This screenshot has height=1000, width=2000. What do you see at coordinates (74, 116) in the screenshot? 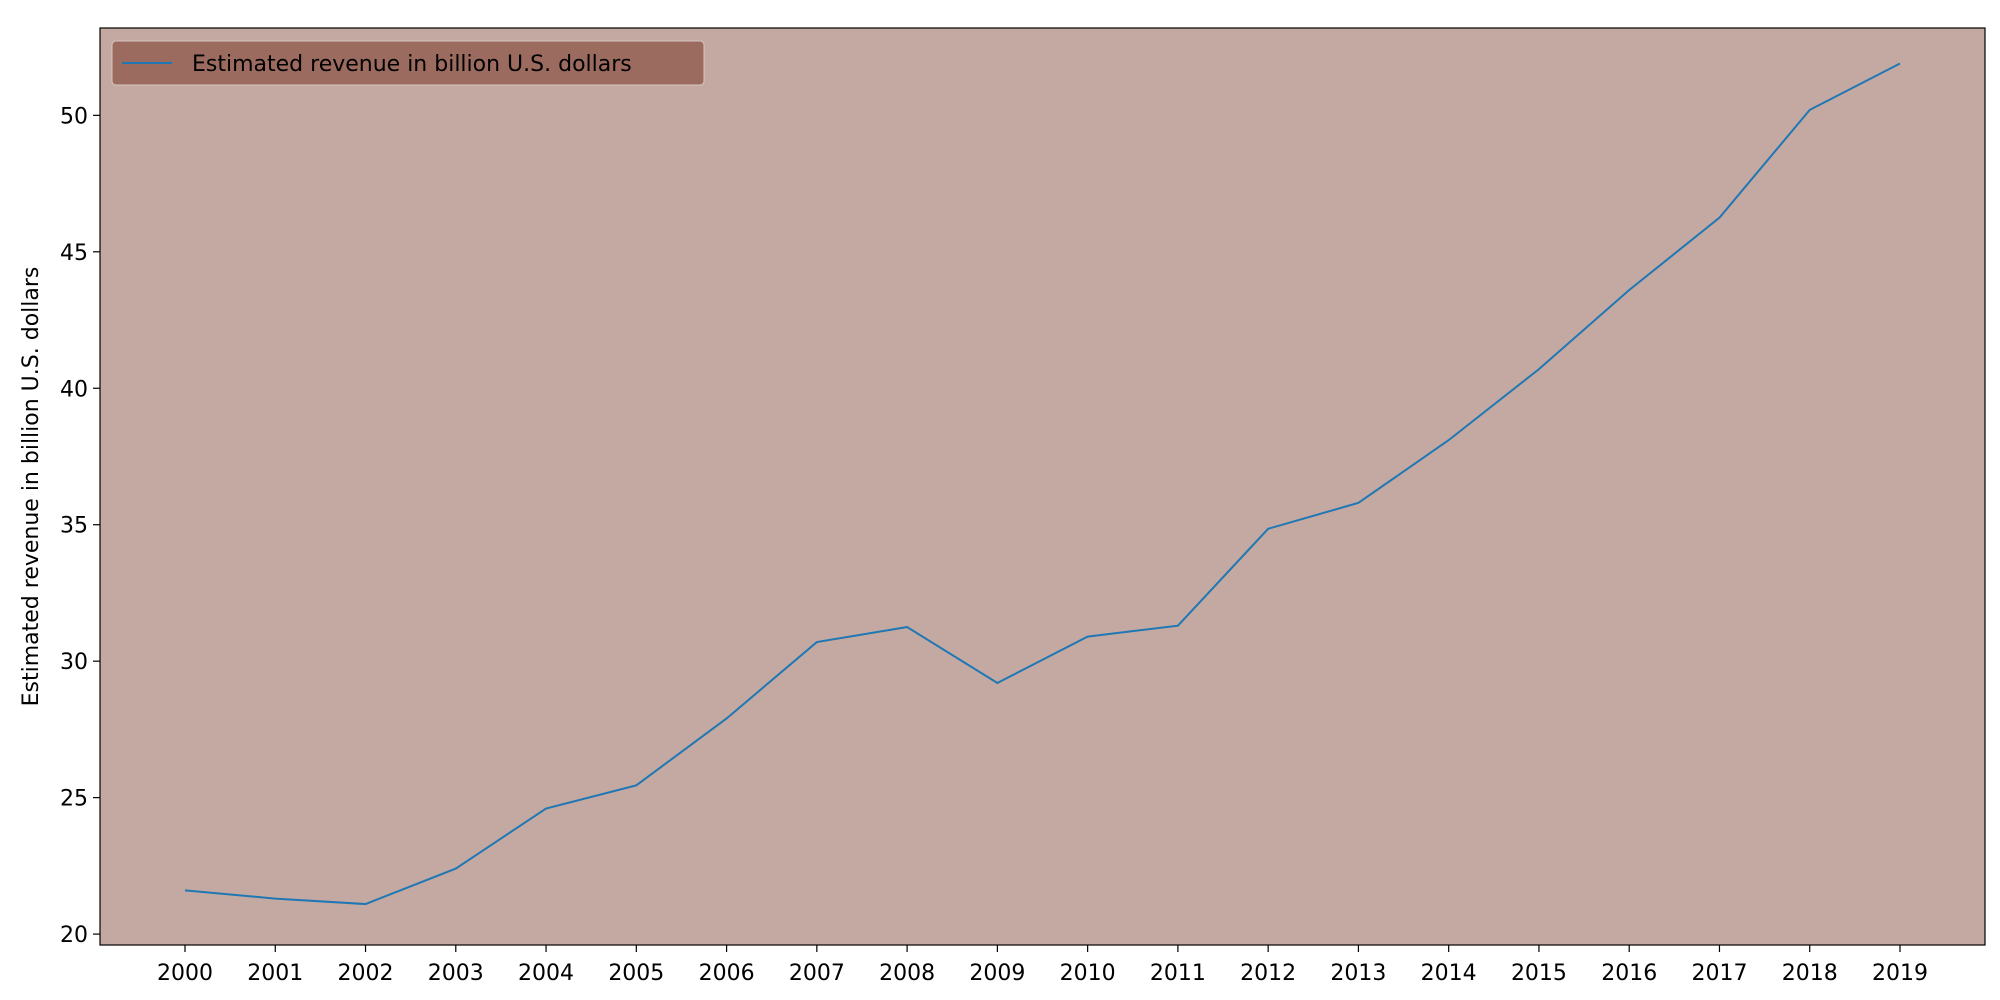
I see `y-tick-label: 50` at bounding box center [74, 116].